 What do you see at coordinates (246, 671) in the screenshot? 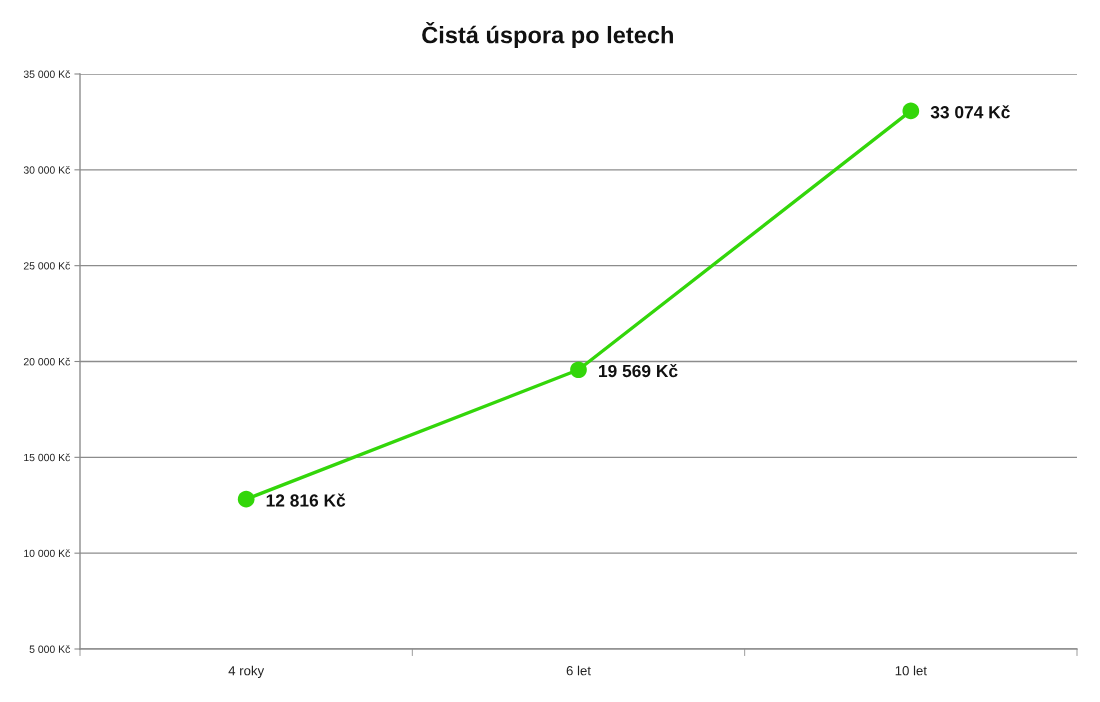
I see `x-tick-label: 4 roky` at bounding box center [246, 671].